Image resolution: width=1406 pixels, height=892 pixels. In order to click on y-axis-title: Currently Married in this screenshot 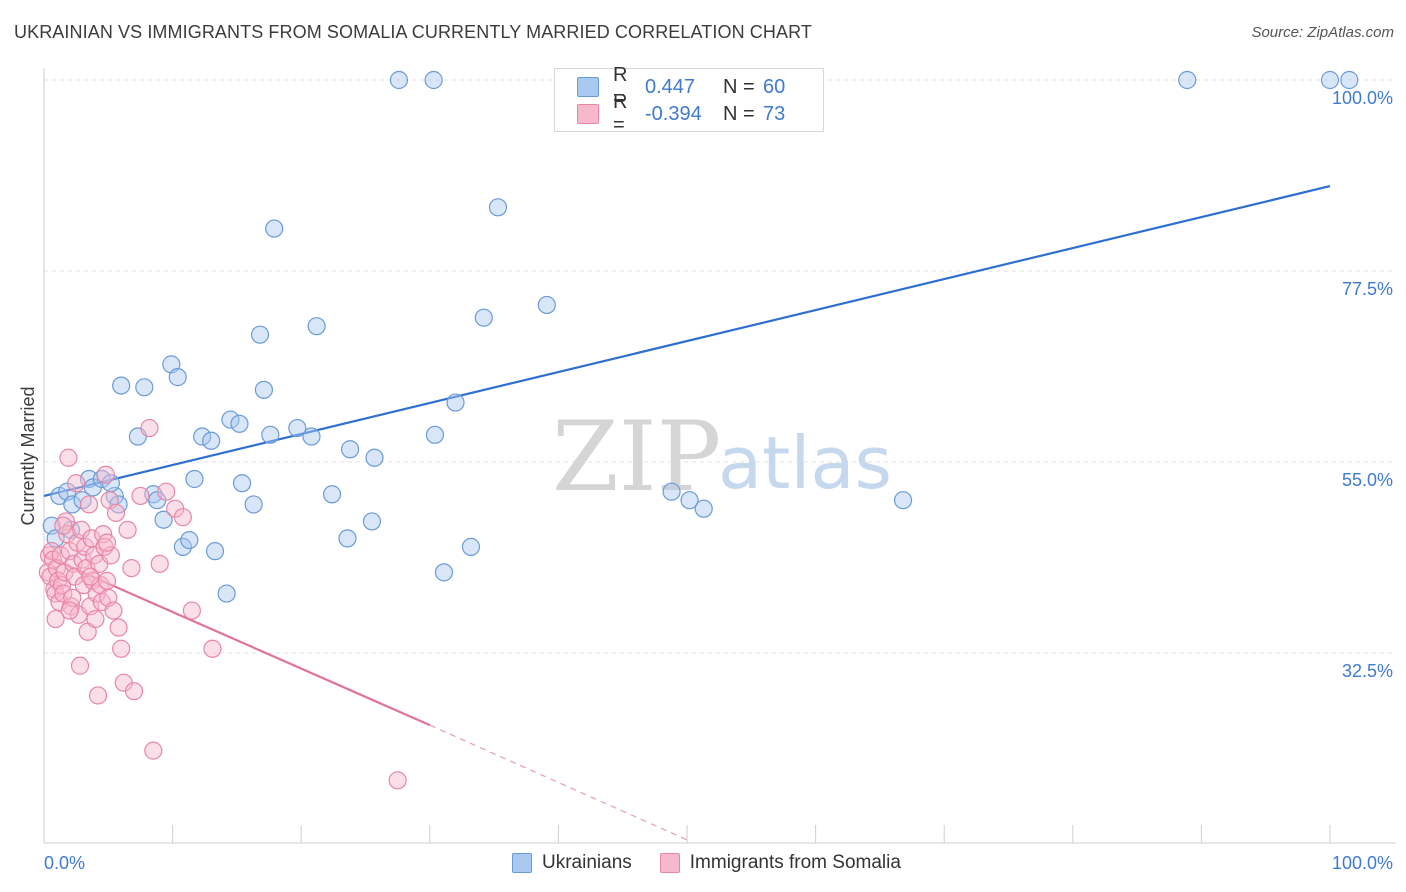, I will do `click(28, 455)`.